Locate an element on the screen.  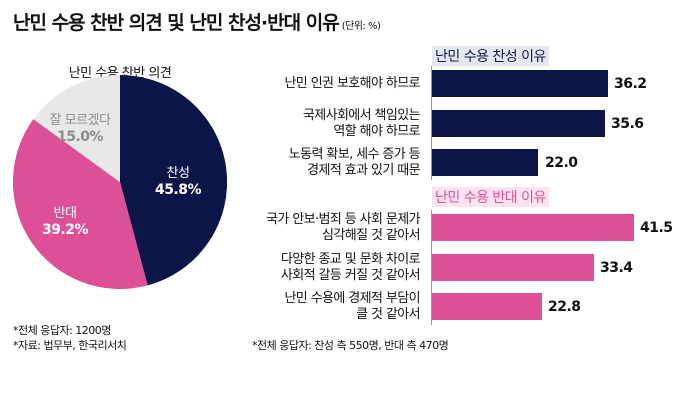
unit-label: (단위: %) is located at coordinates (361, 26).